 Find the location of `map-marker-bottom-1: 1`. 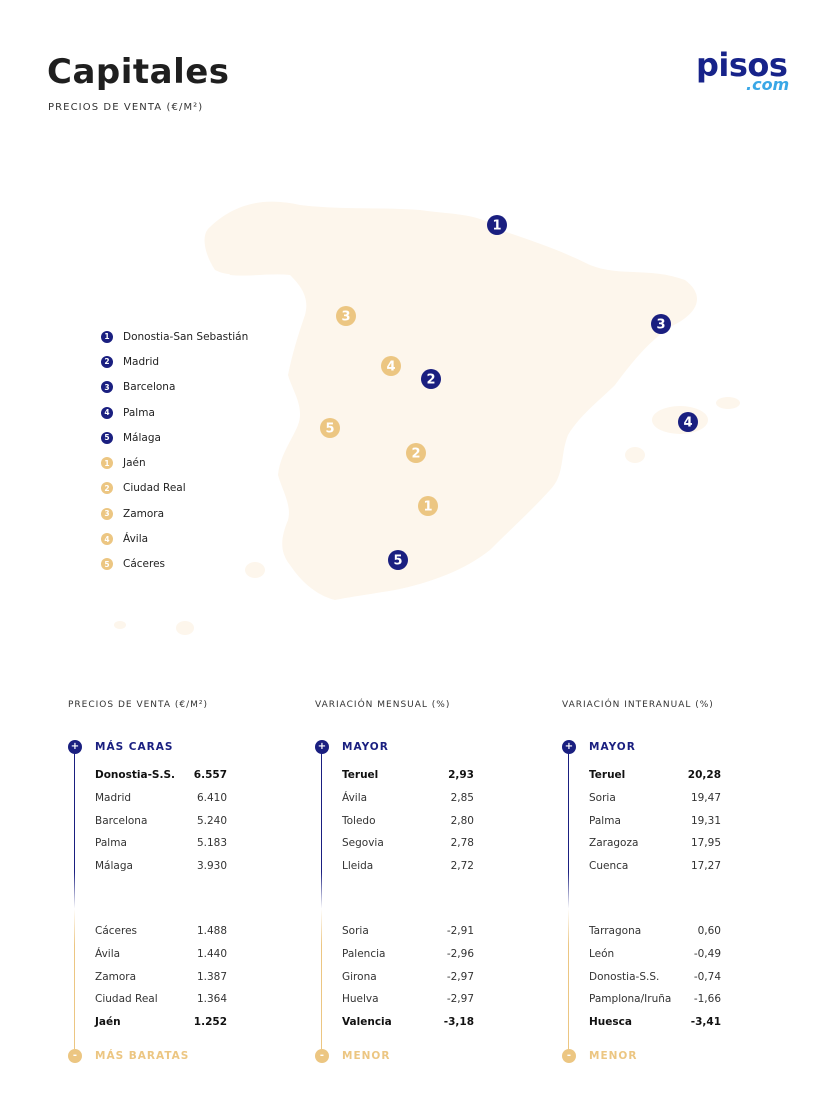

map-marker-bottom-1: 1 is located at coordinates (428, 506).